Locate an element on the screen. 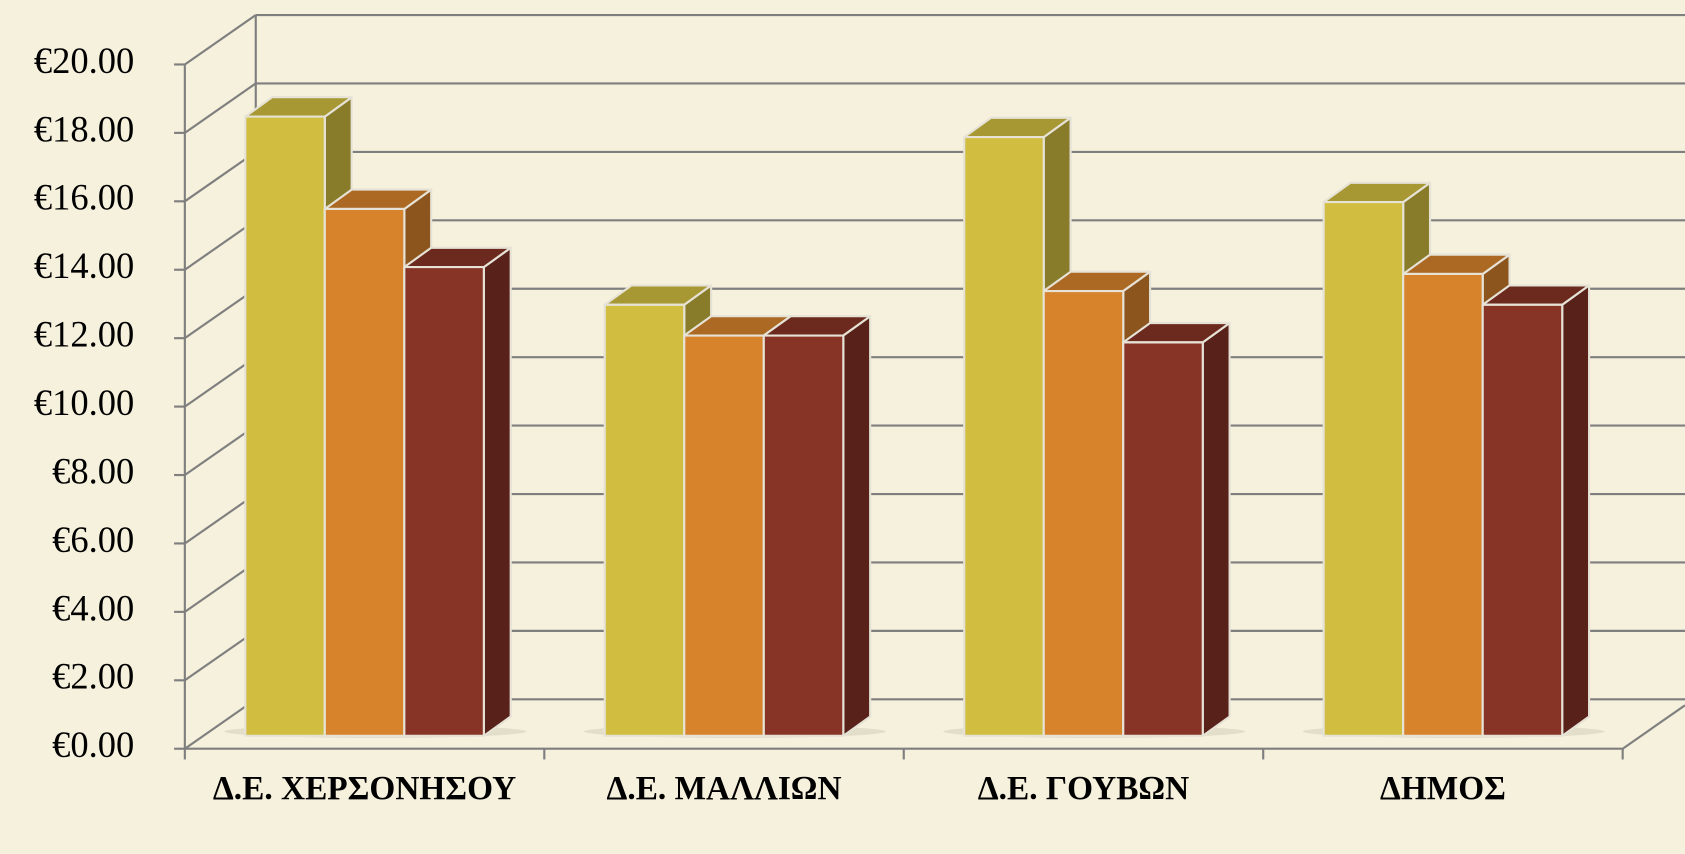 This screenshot has height=854, width=1685. x-label-box: ΔΗΜΟΣ is located at coordinates (1442, 789).